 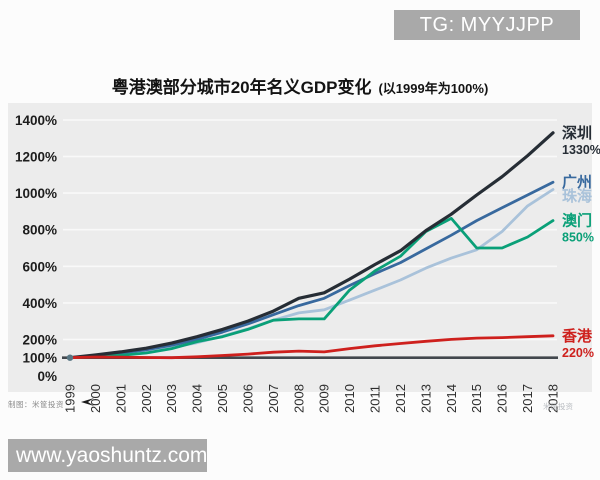 What do you see at coordinates (273, 398) in the screenshot?
I see `x-tick-label: 2007` at bounding box center [273, 398].